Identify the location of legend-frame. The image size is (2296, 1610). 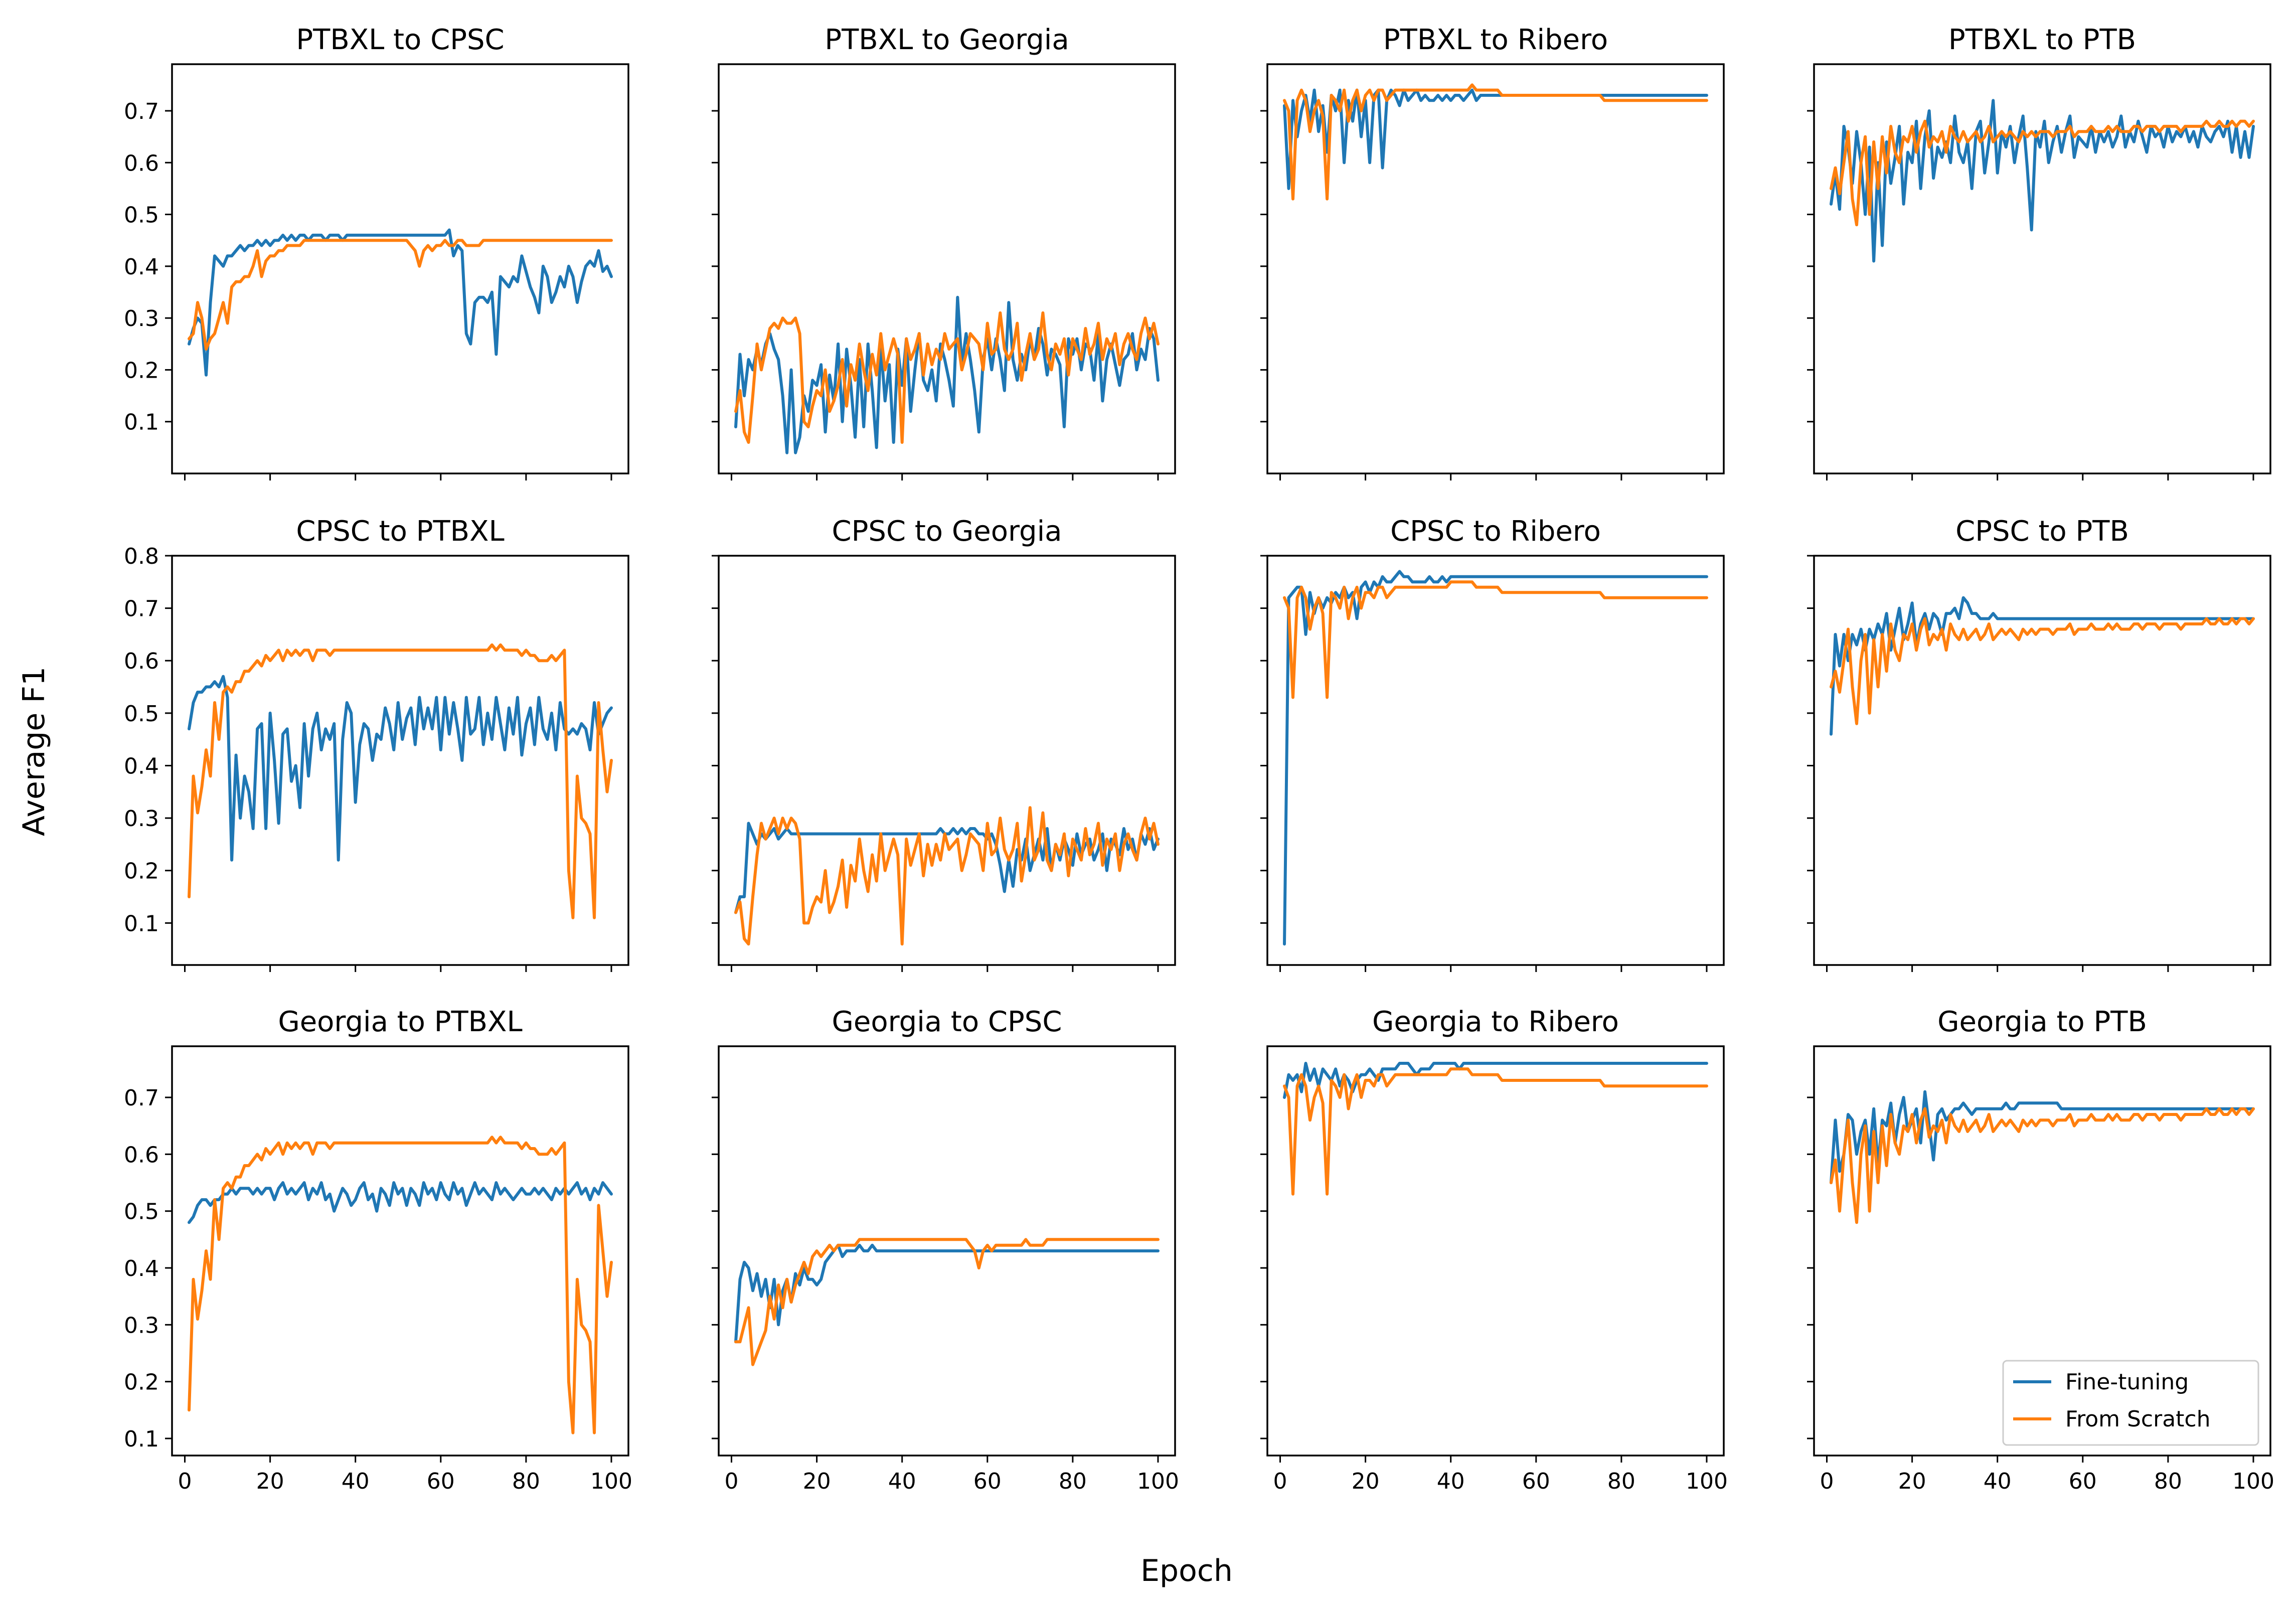
(2130, 1403).